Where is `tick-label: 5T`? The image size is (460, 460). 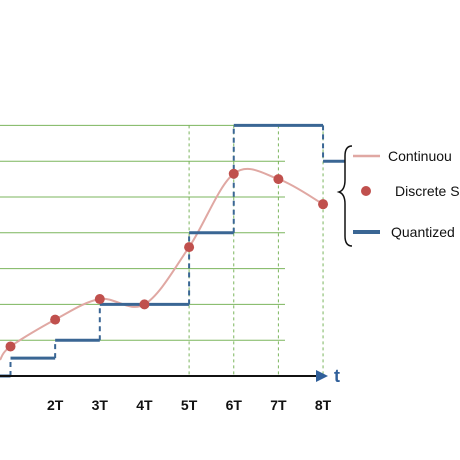
tick-label: 5T is located at coordinates (189, 405).